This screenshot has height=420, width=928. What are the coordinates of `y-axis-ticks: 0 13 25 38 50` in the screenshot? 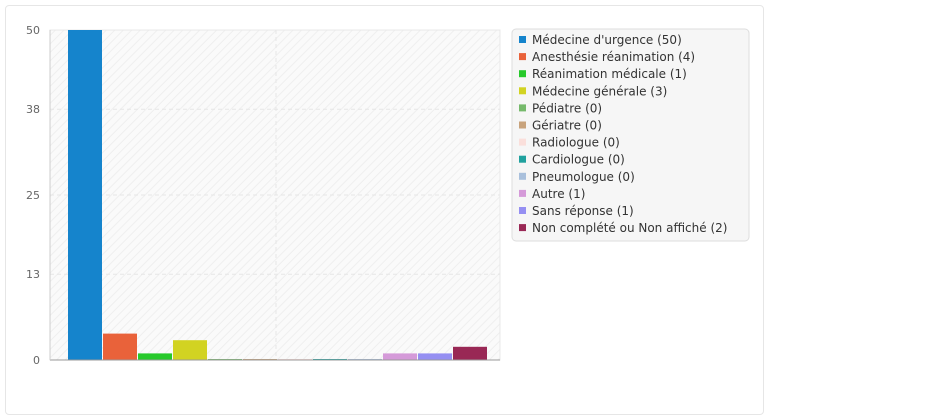 It's located at (33, 195).